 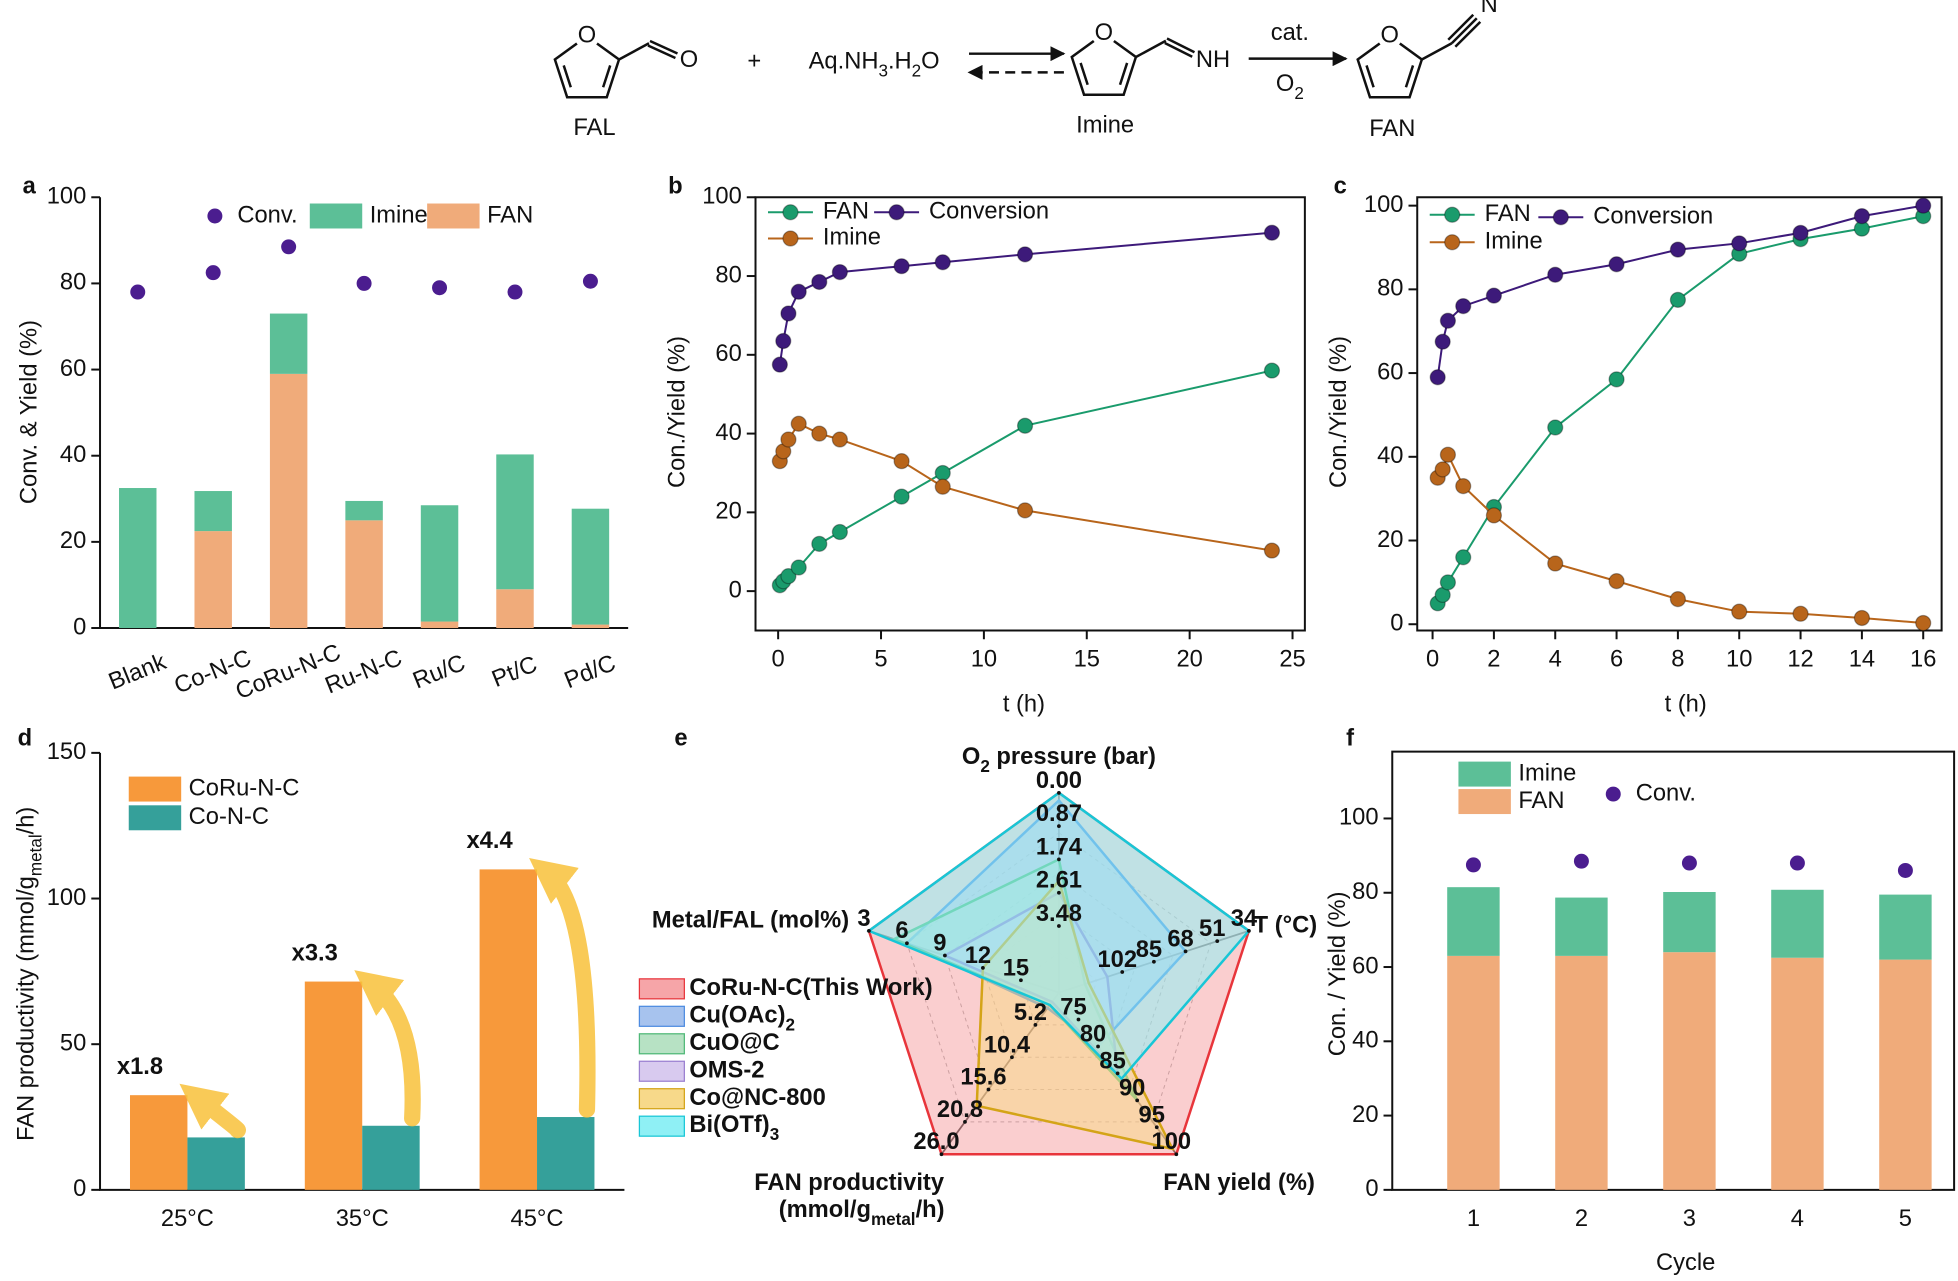 What do you see at coordinates (900, 62) in the screenshot?
I see `text-part: .H` at bounding box center [900, 62].